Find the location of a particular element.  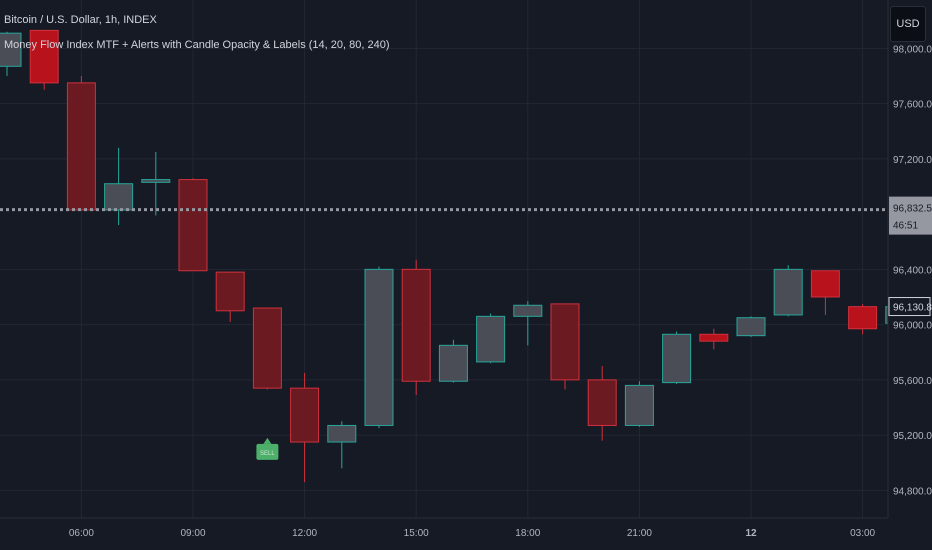

time-tick-label: 03:00 is located at coordinates (862, 533).